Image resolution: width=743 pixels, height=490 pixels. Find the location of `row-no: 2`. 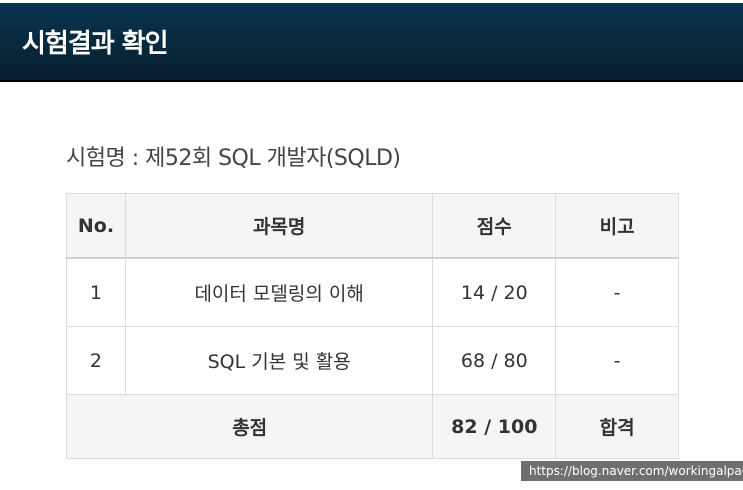

row-no: 2 is located at coordinates (96, 360).